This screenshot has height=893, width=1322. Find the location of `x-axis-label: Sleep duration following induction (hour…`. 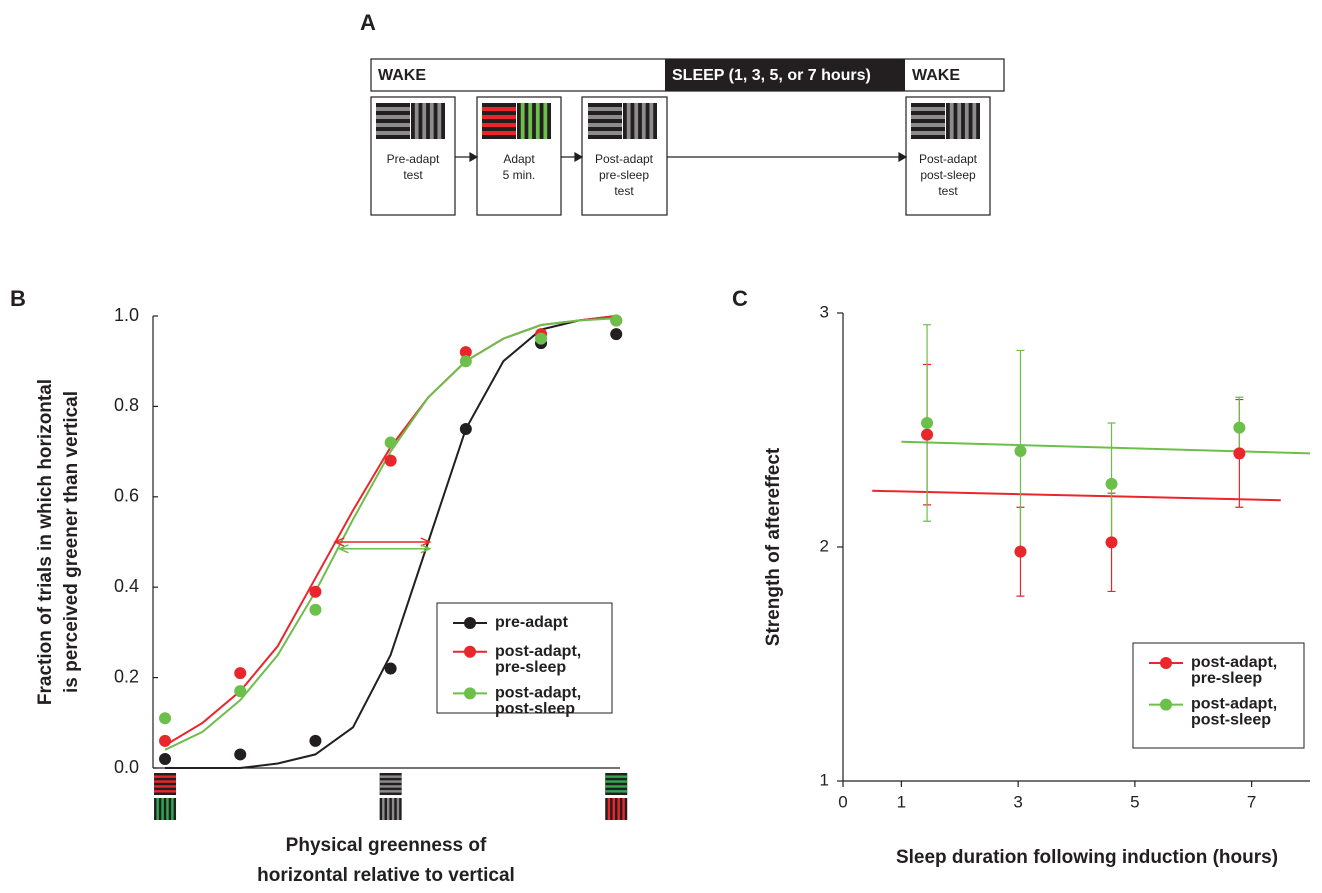

x-axis-label: Sleep duration following induction (hour… is located at coordinates (1087, 857).